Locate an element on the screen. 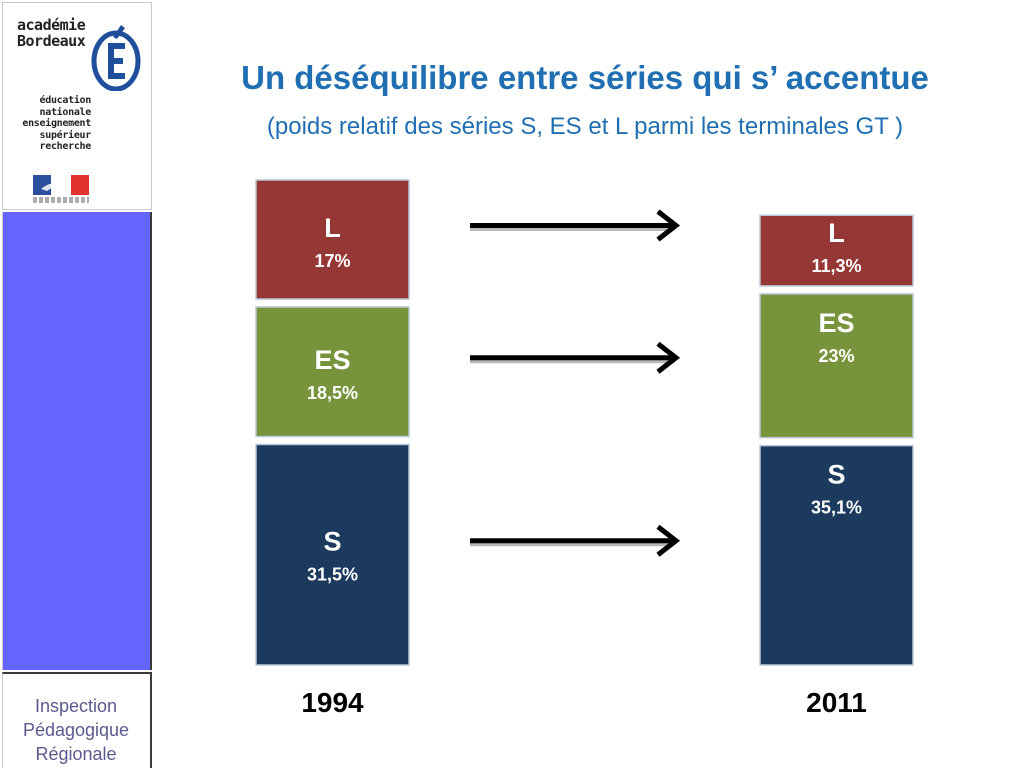 This screenshot has height=768, width=1024. arrow-es is located at coordinates (575, 357).